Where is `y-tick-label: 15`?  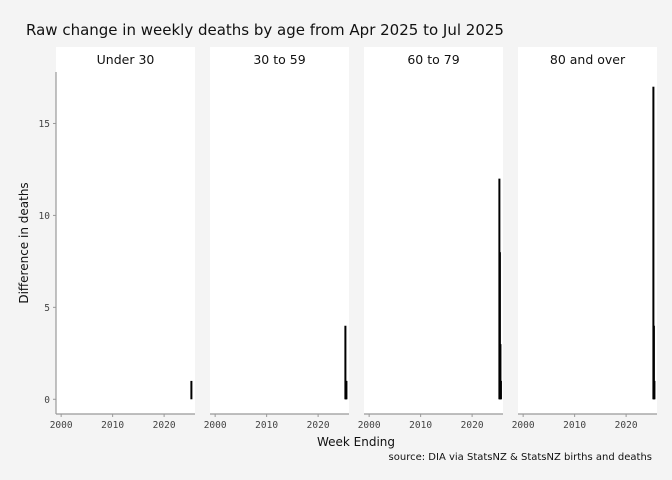 y-tick-label: 15 is located at coordinates (44, 124).